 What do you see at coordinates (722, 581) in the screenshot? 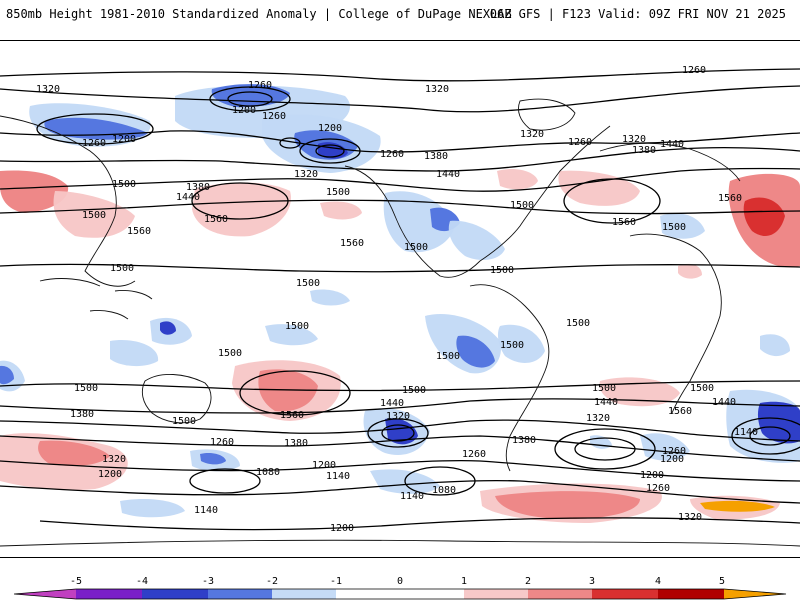
I see `colorbar-tick: 5` at bounding box center [722, 581].